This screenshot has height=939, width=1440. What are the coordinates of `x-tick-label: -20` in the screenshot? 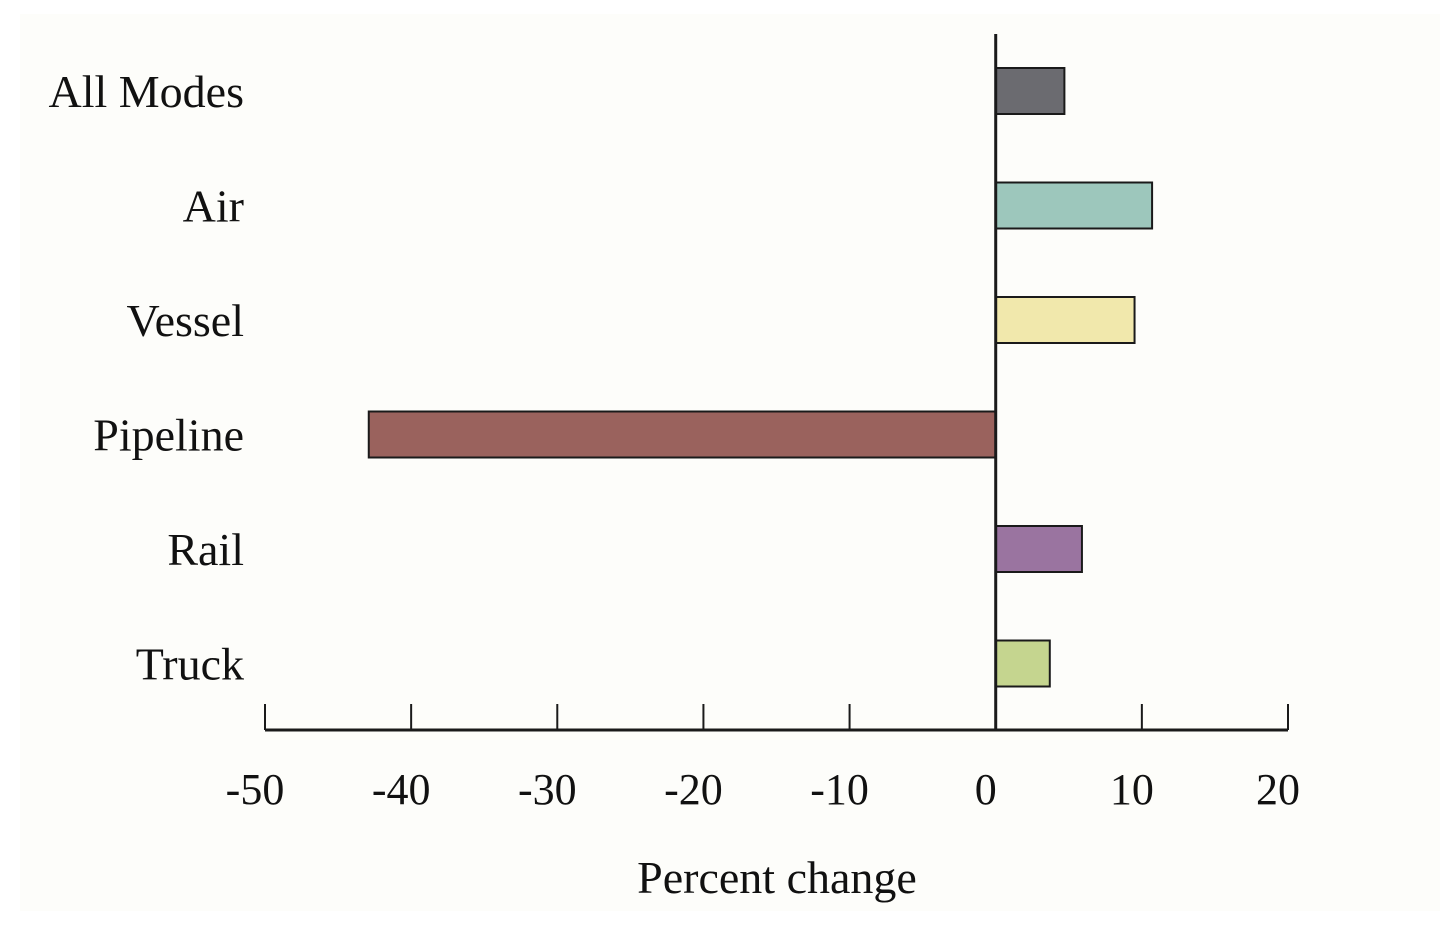 It's located at (693, 789).